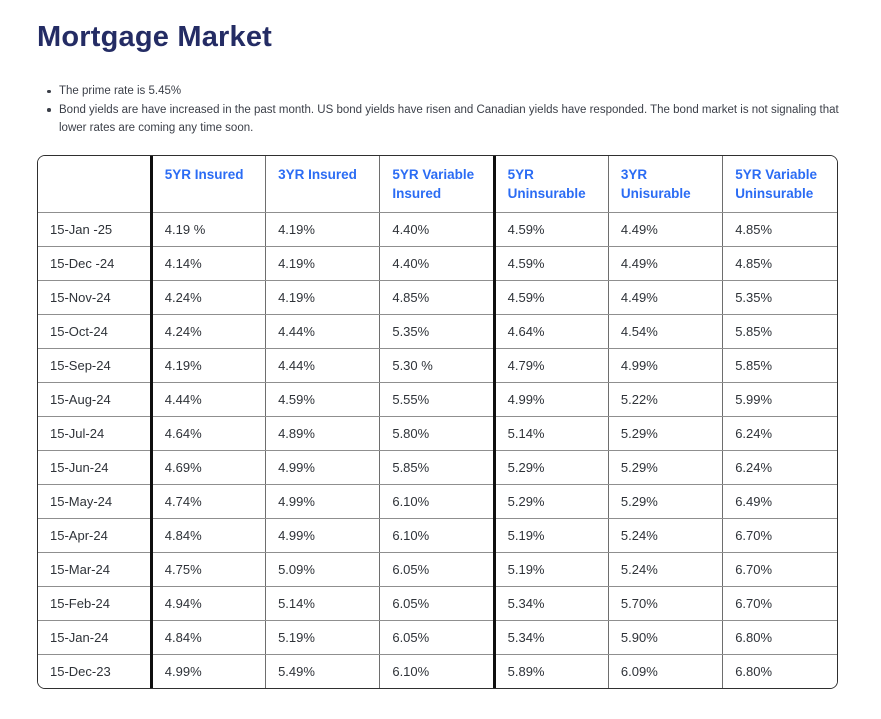  What do you see at coordinates (666, 637) in the screenshot?
I see `rate-cell: 5.90%` at bounding box center [666, 637].